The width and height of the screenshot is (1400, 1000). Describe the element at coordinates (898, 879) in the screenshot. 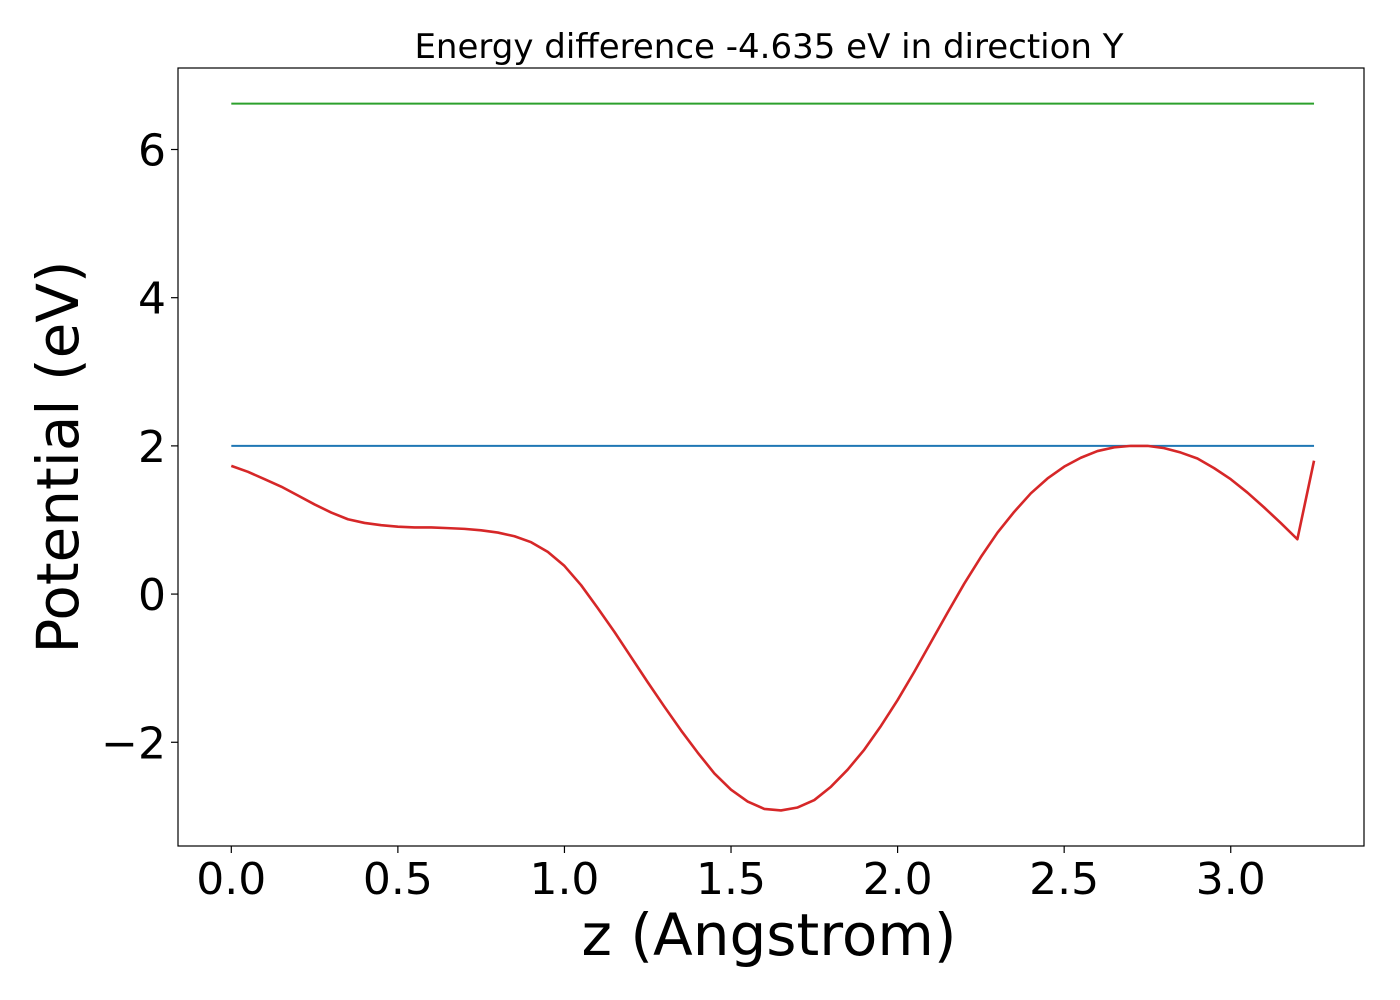

I see `x-tick-label: 2.0` at that location.